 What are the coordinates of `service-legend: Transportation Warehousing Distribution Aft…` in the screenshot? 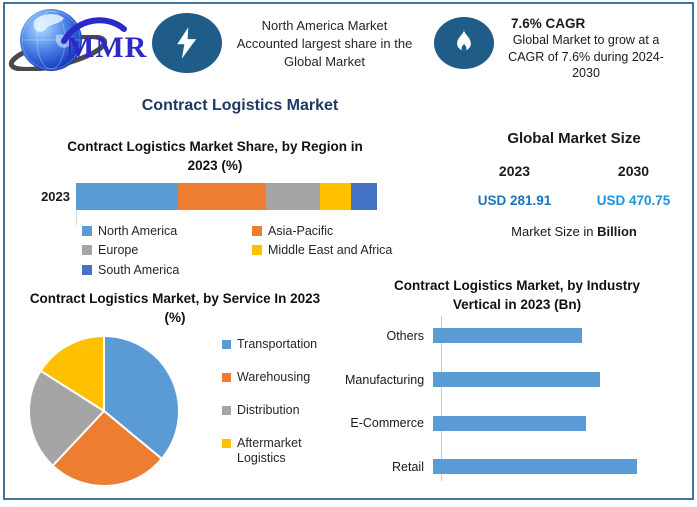 It's located at (279, 401).